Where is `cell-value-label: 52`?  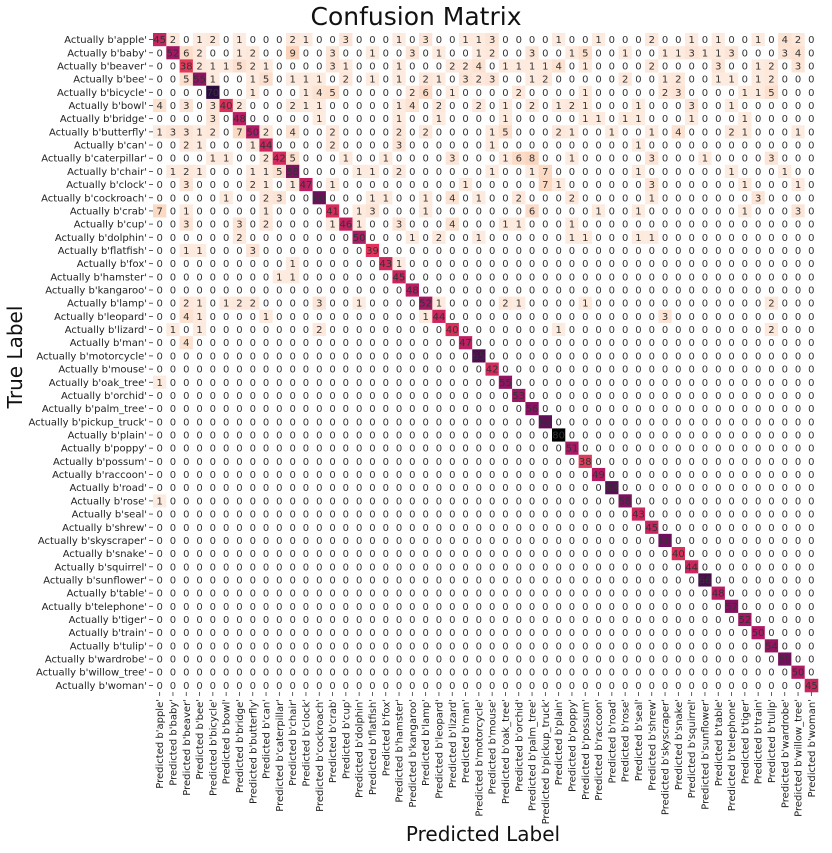
cell-value-label: 52 is located at coordinates (425, 304).